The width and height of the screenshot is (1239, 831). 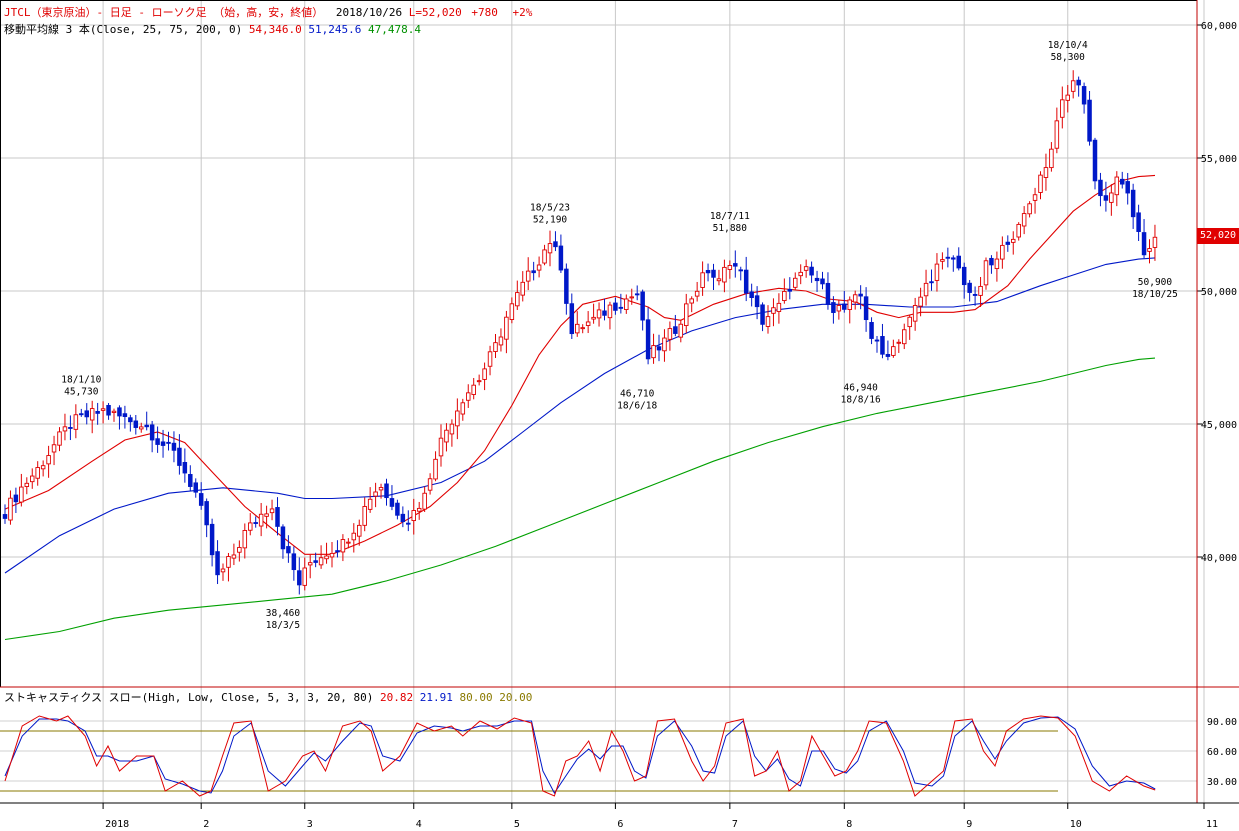 What do you see at coordinates (1155, 294) in the screenshot?
I see `annotation-label: 18/10/25` at bounding box center [1155, 294].